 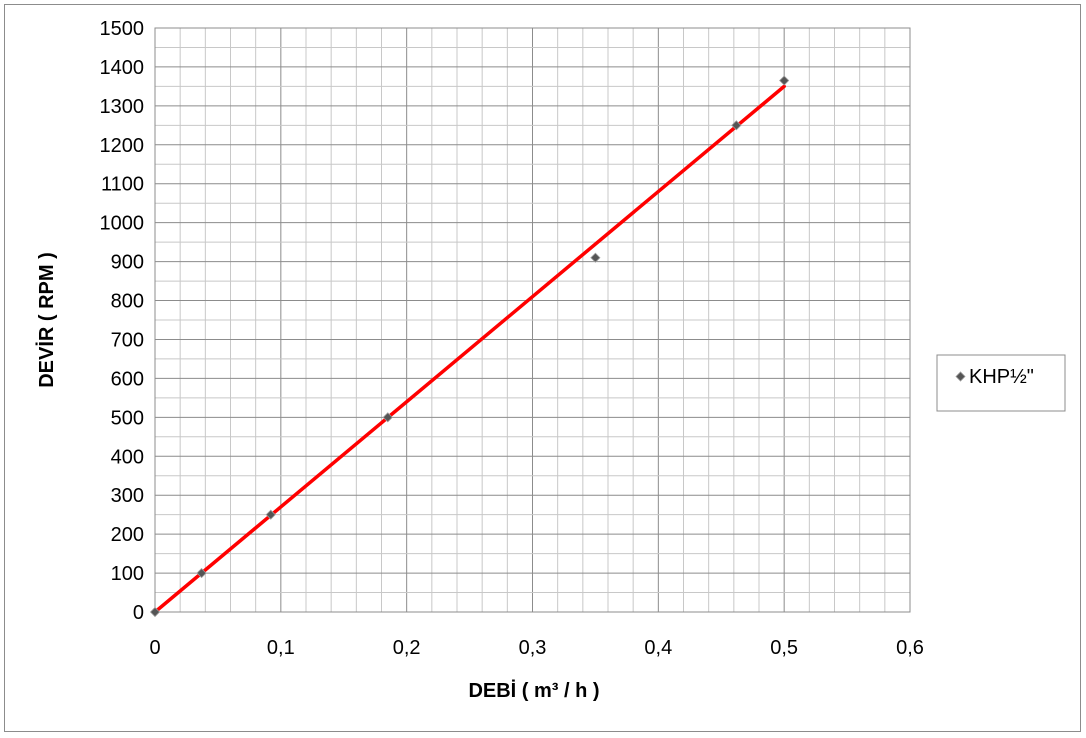 What do you see at coordinates (154, 648) in the screenshot?
I see `x-tick-label: 0` at bounding box center [154, 648].